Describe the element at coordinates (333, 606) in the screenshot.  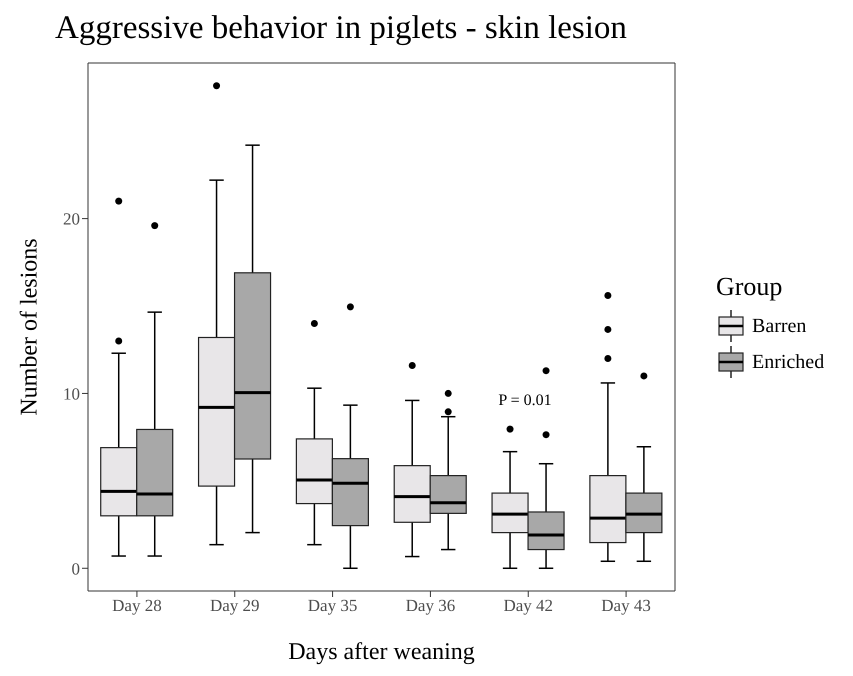
I see `x-tick-label: Day 35` at that location.